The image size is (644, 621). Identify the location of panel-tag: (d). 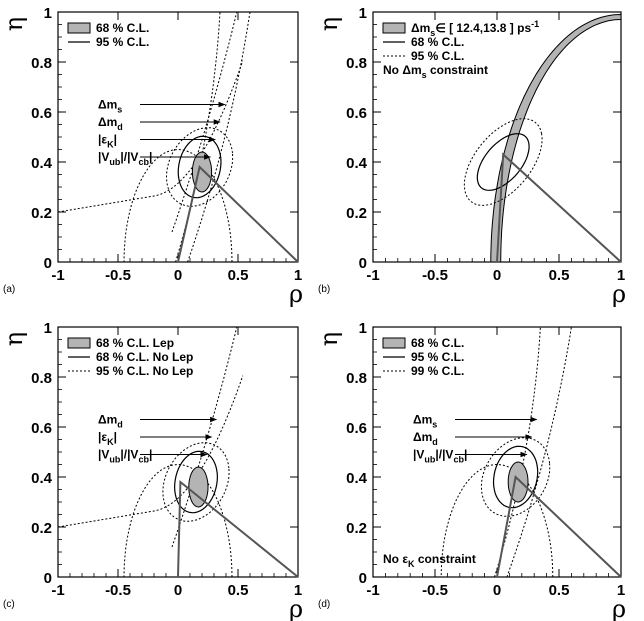
(324, 604).